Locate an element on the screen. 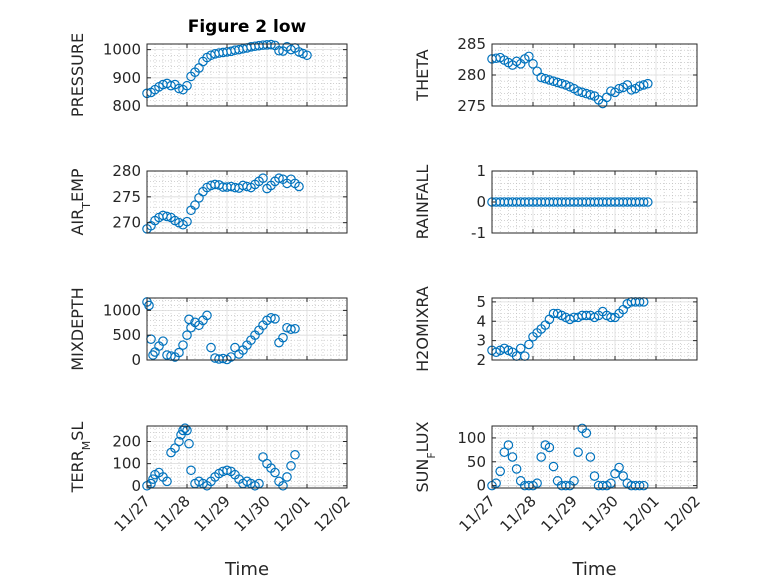  x-tick-label: 11/29 is located at coordinates (559, 513).